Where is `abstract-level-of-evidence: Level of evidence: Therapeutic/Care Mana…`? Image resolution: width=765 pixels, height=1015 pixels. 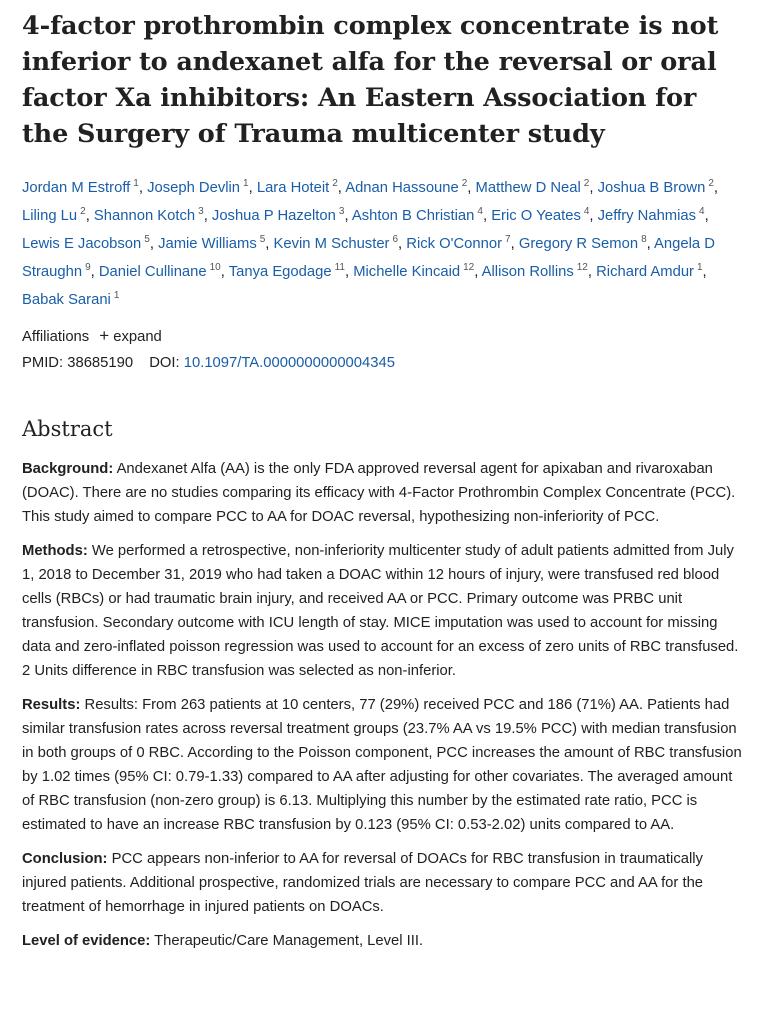
abstract-level-of-evidence: Level of evidence: Therapeutic/Care Mana… is located at coordinates (382, 941).